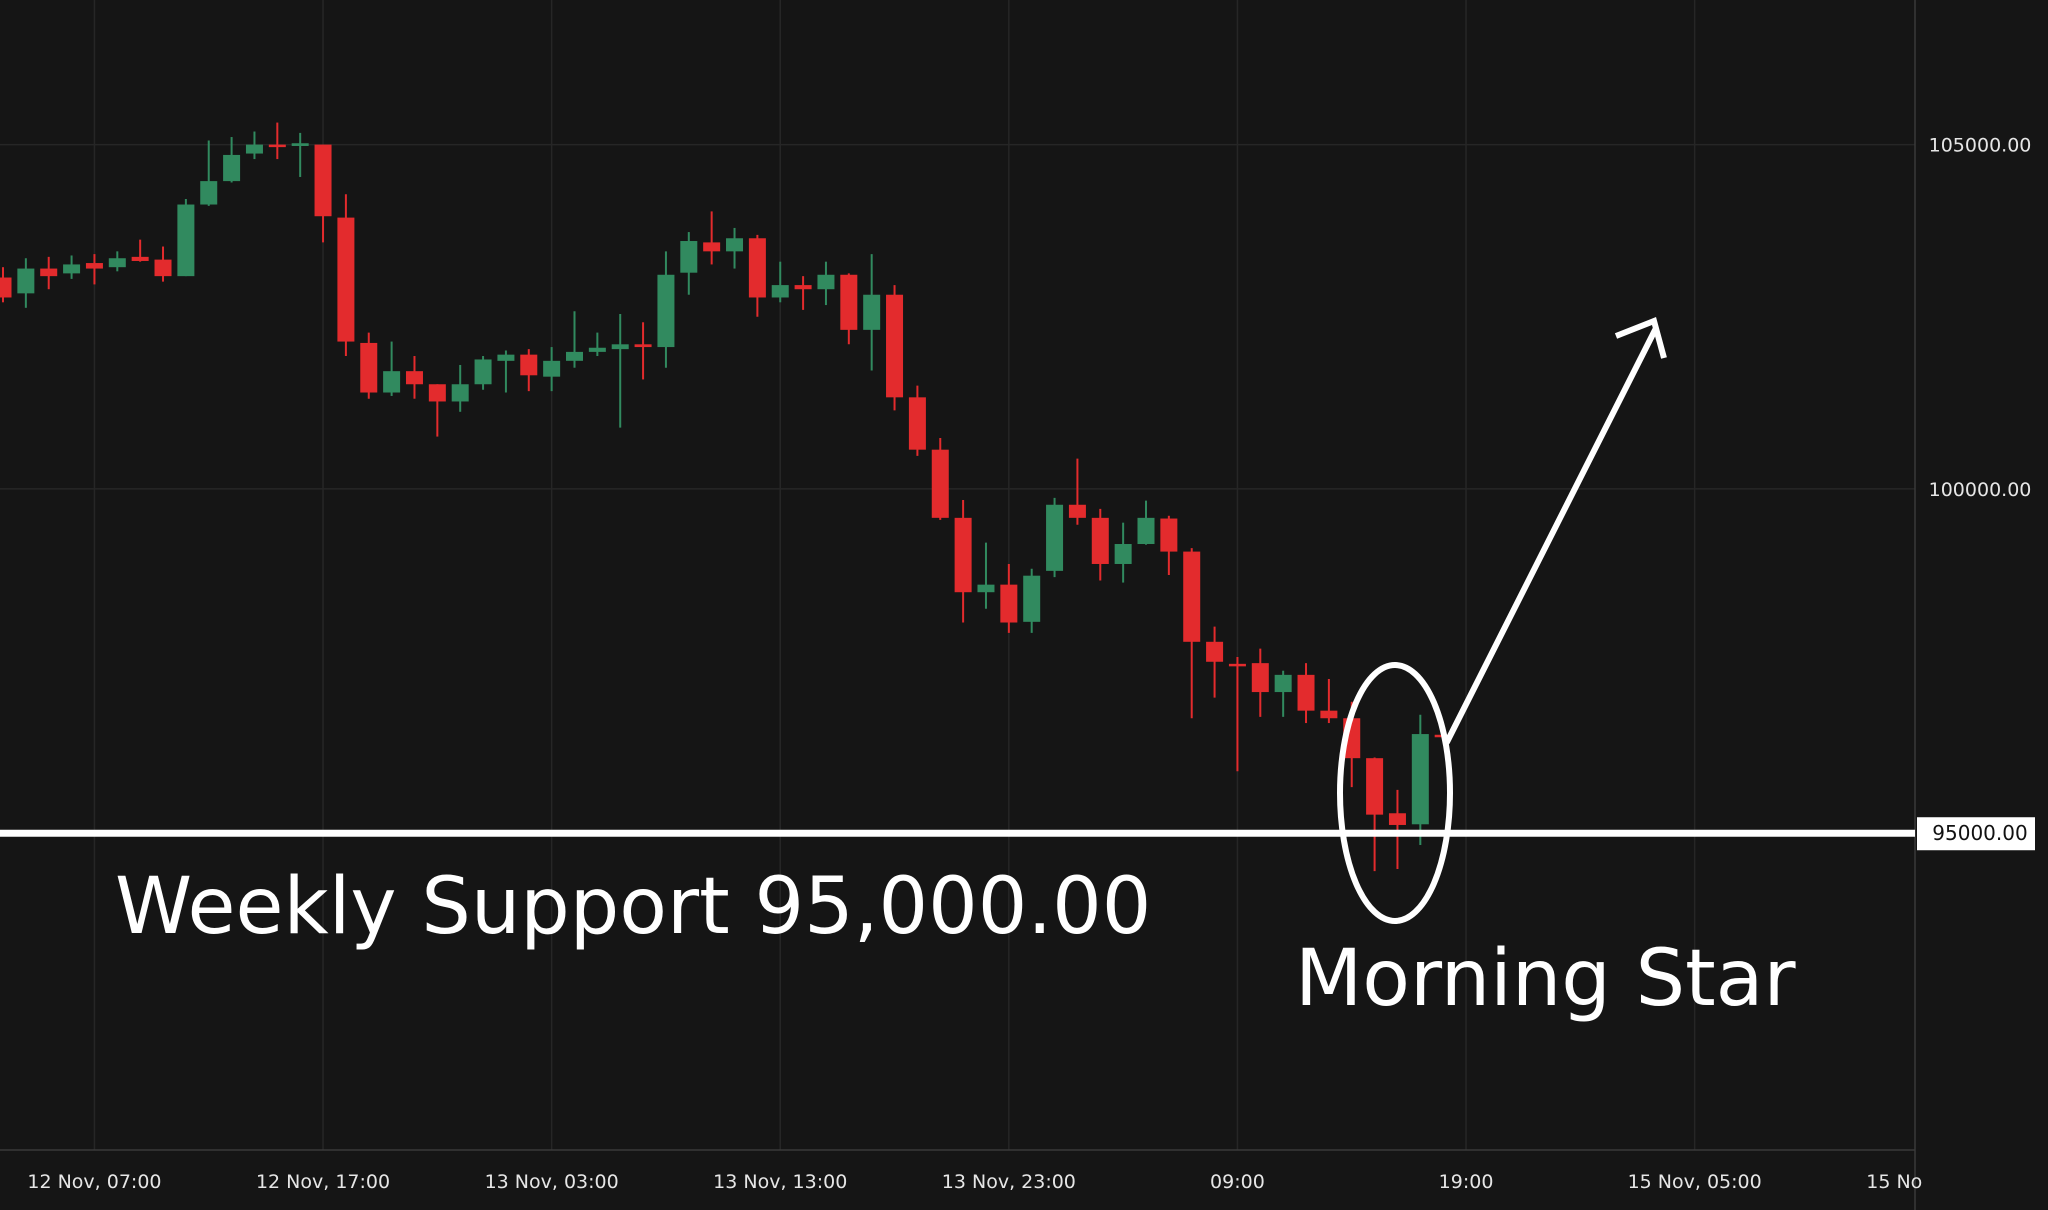  Describe the element at coordinates (94, 1182) in the screenshot. I see `time-tick-label: 12 Nov, 07:00` at that location.